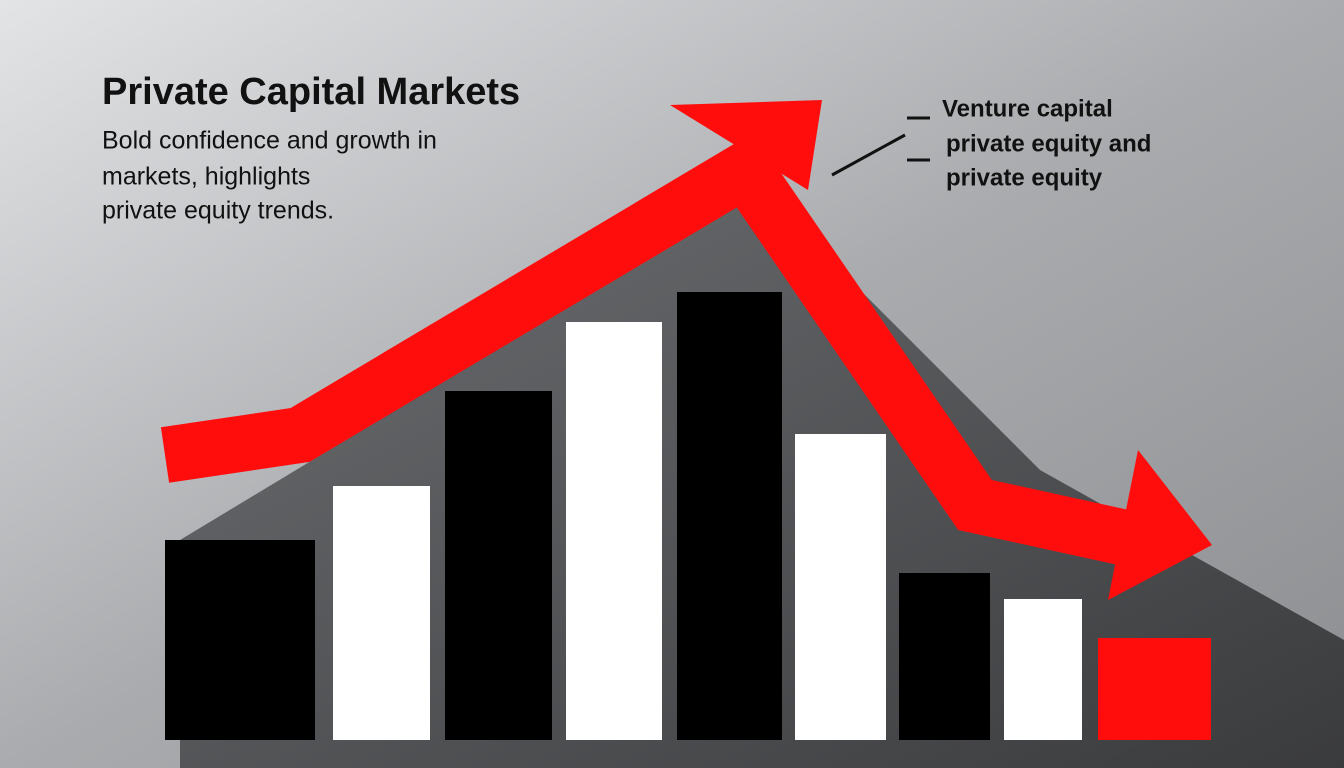  I want to click on annotation-leader, so click(868, 155).